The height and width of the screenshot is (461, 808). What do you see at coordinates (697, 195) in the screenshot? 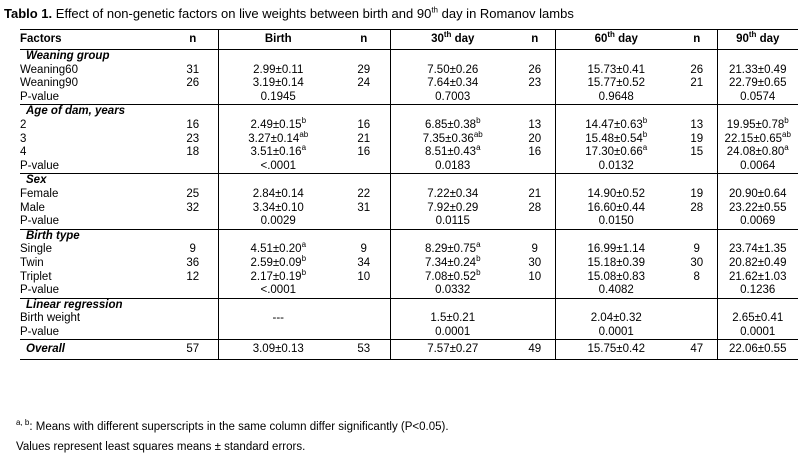
I see `cell-n-90: 19` at bounding box center [697, 195].